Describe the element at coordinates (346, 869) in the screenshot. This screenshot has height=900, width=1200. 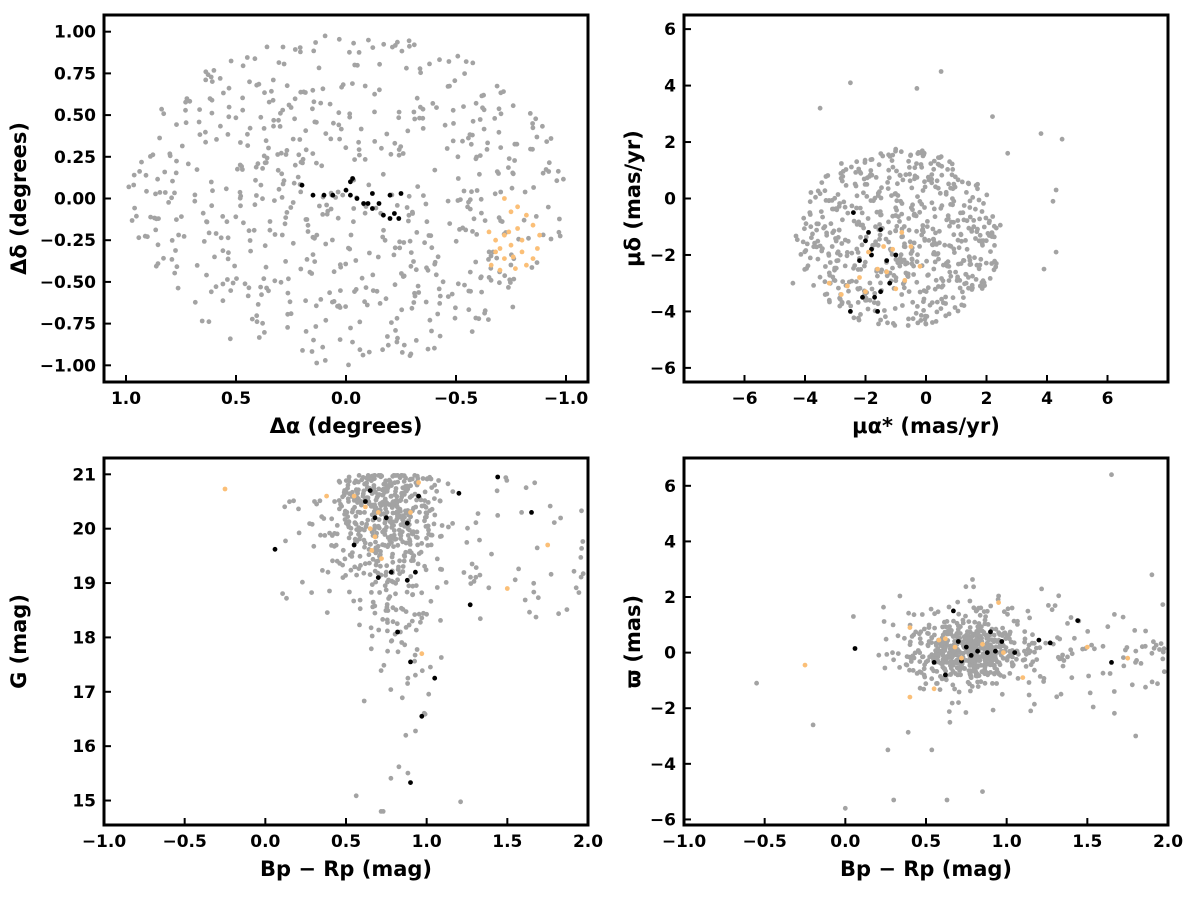
I see `x-axis-label: Bp − Rp (mag)` at that location.